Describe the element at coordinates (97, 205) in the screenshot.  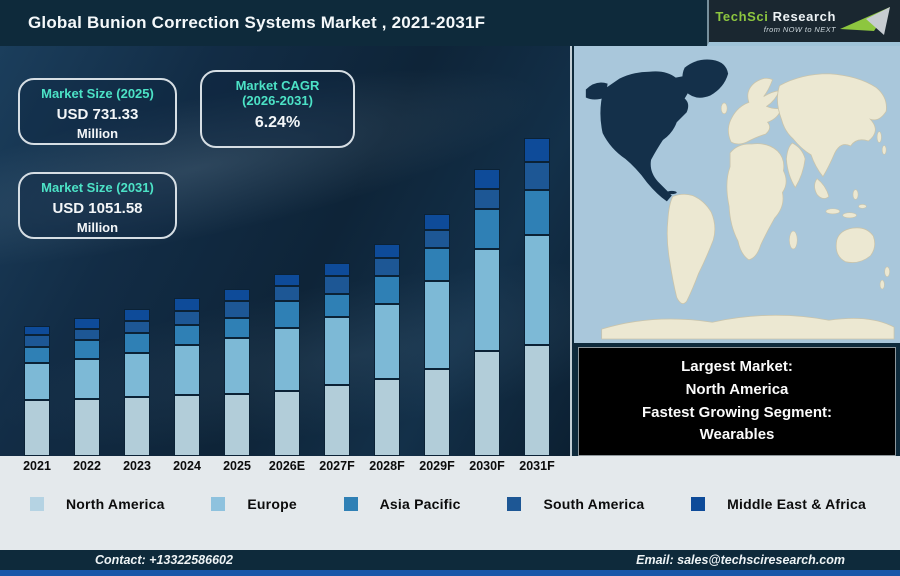
I see `stat-box-market-size-2031: Market Size (2031) USD 1051.58 Million` at that location.